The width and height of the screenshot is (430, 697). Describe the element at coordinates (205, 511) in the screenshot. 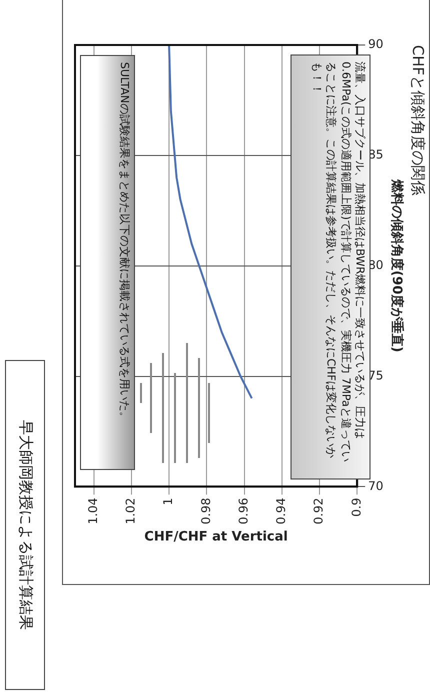

I see `x-tick-label: 0.98` at that location.